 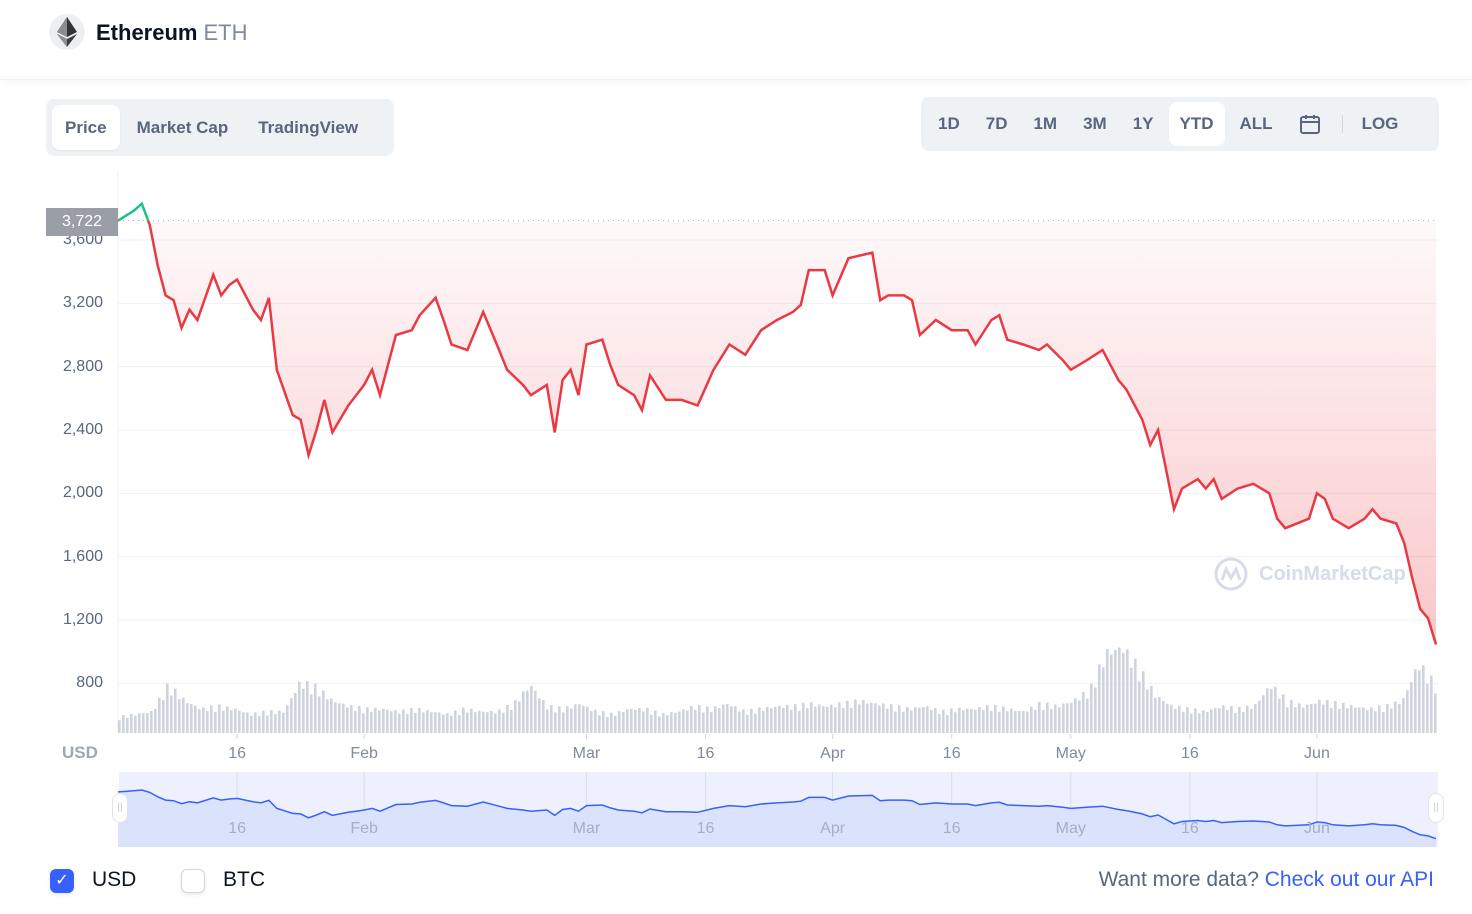 What do you see at coordinates (1349, 879) in the screenshot?
I see `api-link: Check out our API` at bounding box center [1349, 879].